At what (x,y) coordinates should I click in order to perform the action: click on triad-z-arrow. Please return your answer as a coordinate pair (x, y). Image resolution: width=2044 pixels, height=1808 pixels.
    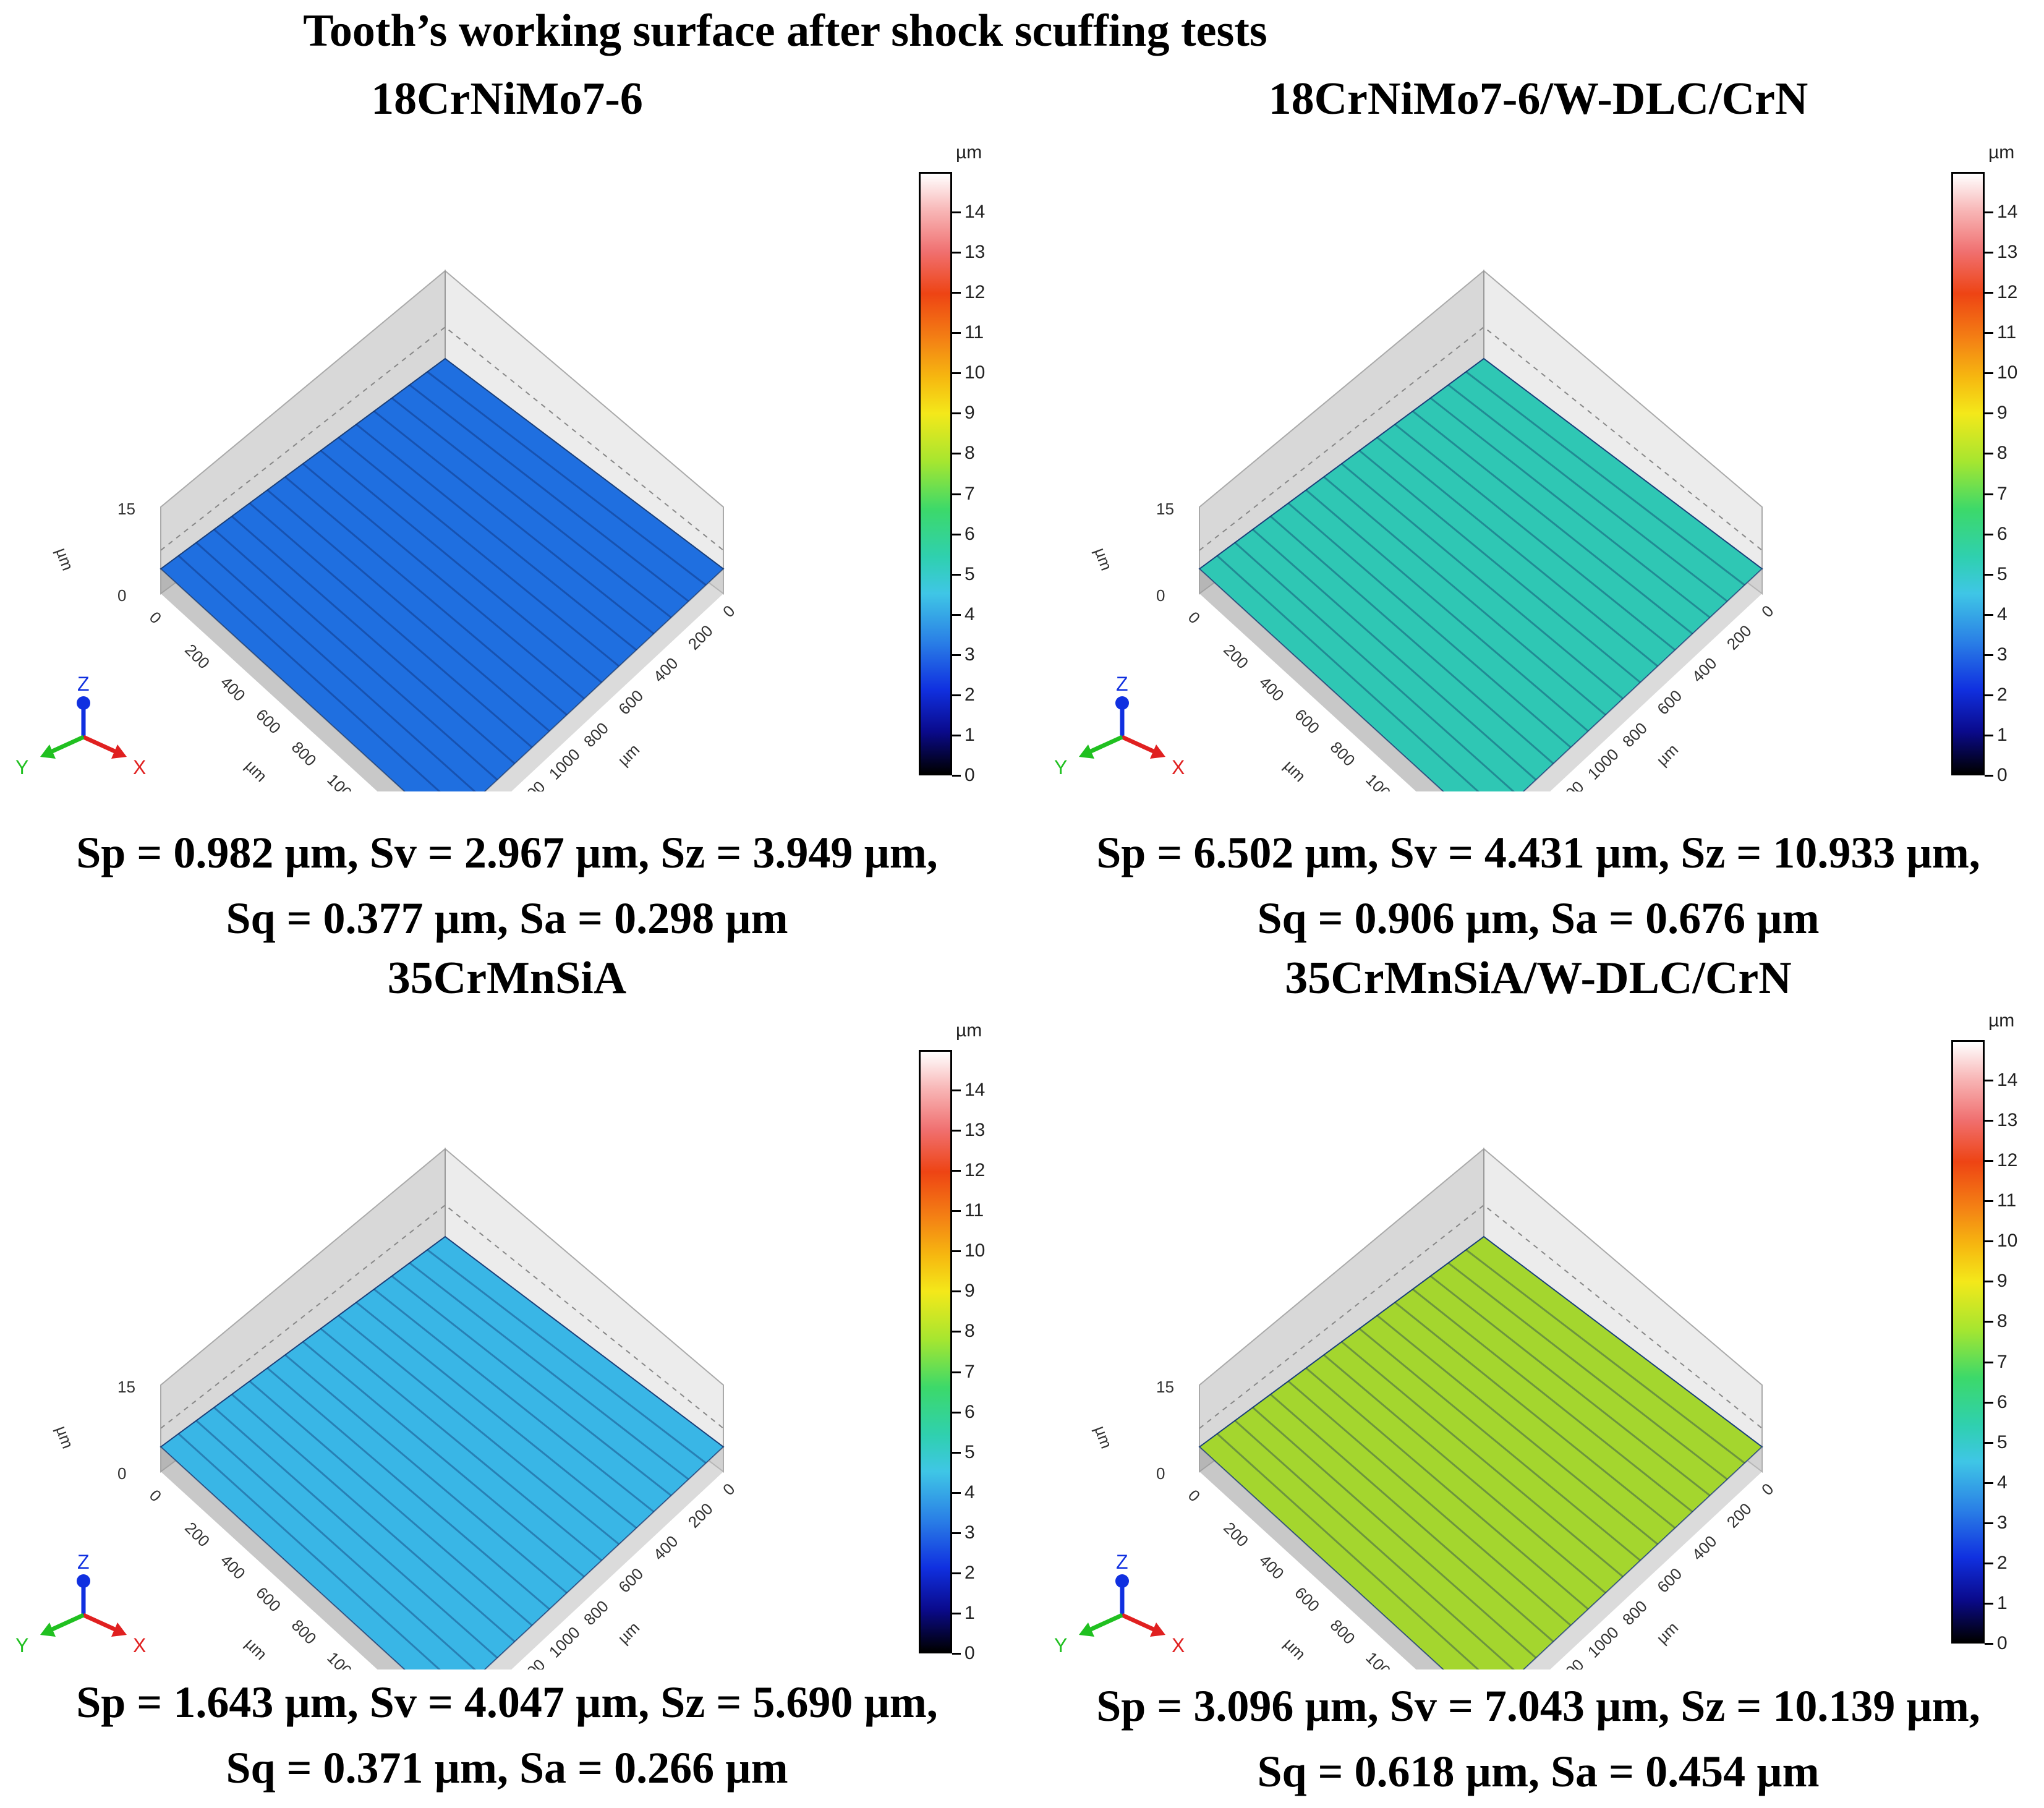
    Looking at the image, I should click on (83, 703).